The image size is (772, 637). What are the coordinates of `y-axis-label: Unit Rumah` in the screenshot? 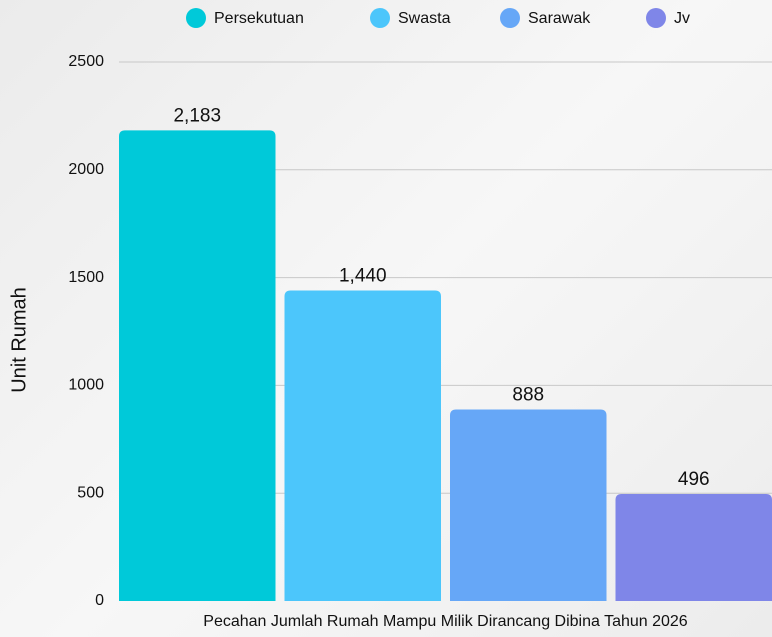 It's located at (19, 340).